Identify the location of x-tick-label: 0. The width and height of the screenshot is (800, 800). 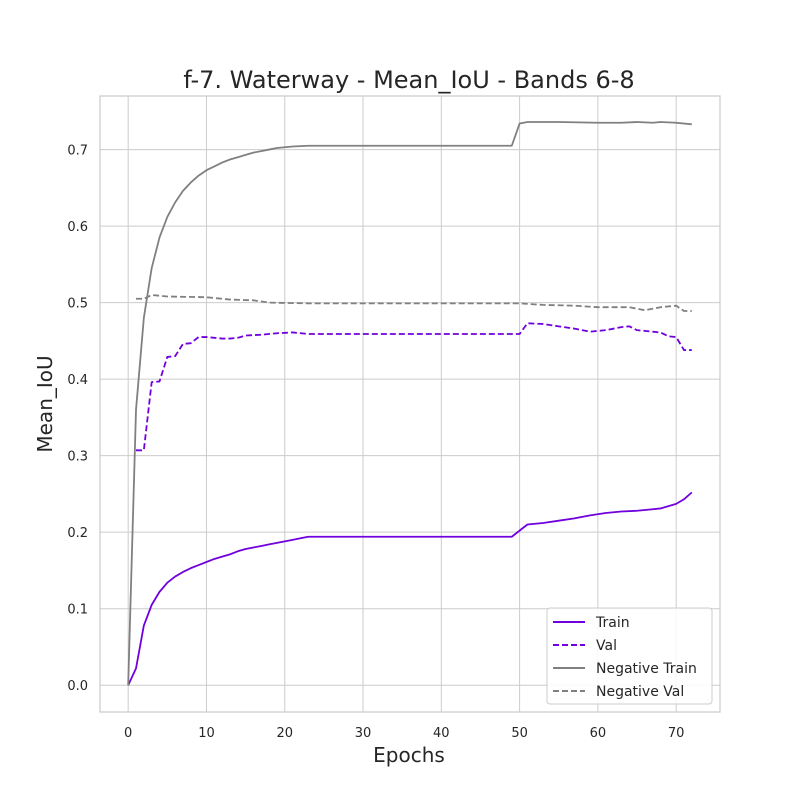
(128, 733).